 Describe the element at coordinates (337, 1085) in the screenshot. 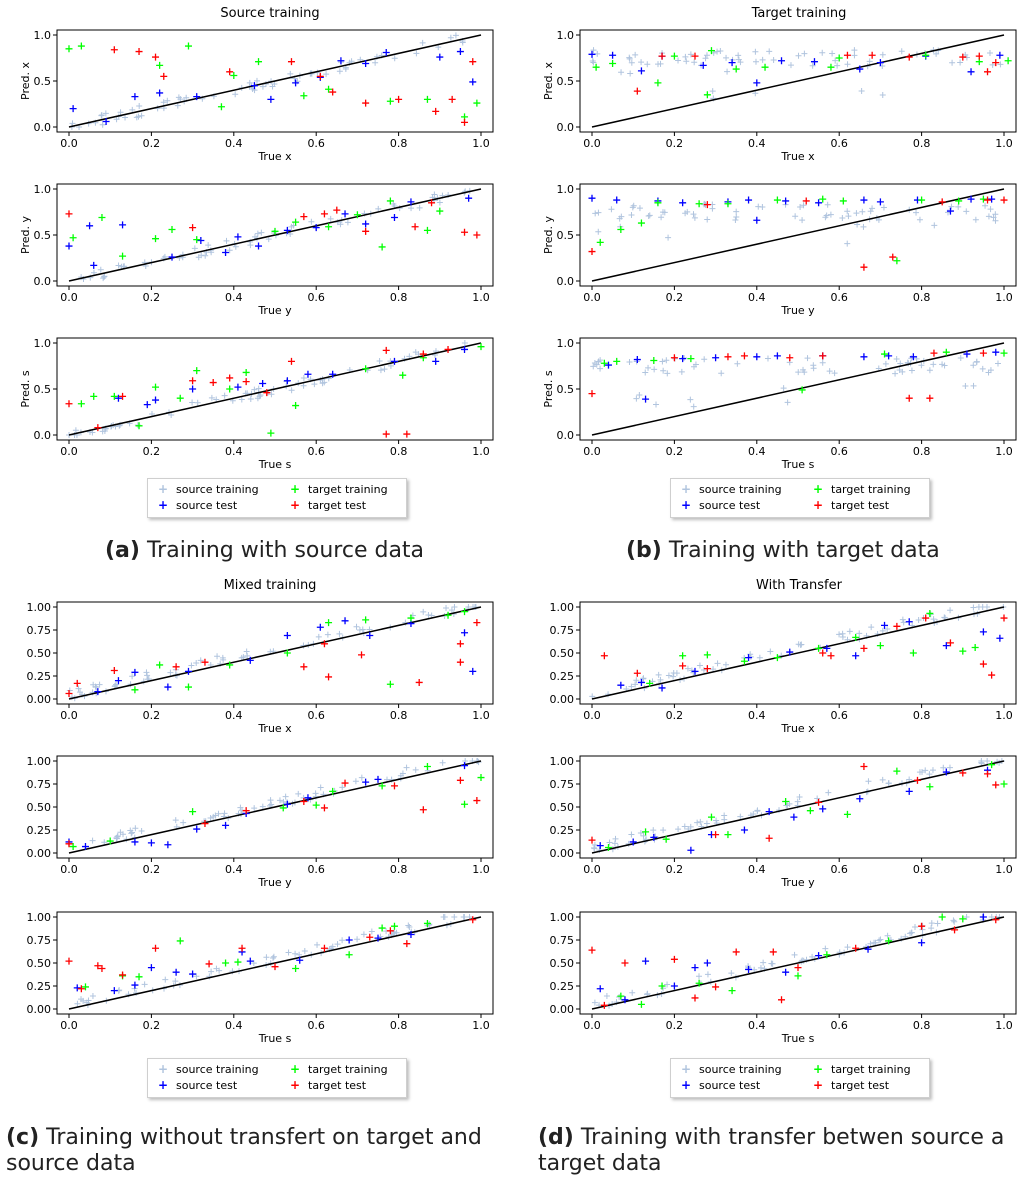

I see `legend-target-test: target test` at that location.